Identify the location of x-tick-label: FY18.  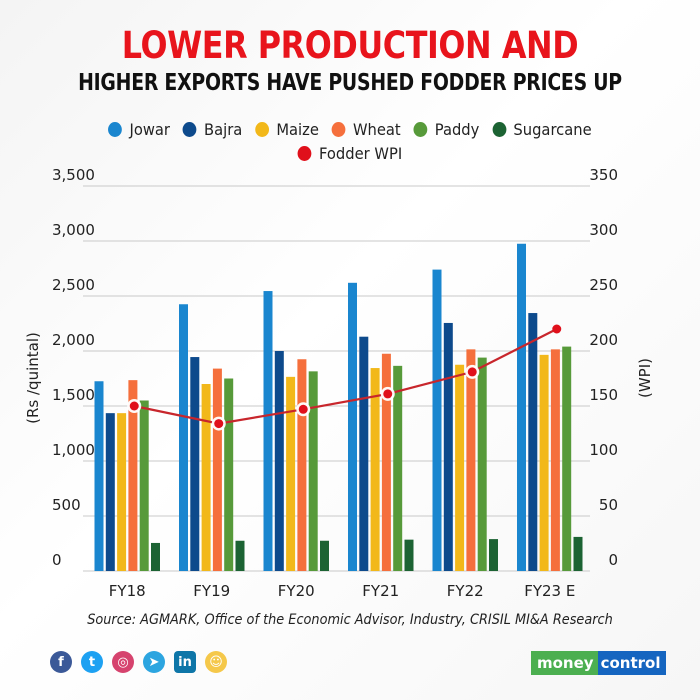
(127, 591).